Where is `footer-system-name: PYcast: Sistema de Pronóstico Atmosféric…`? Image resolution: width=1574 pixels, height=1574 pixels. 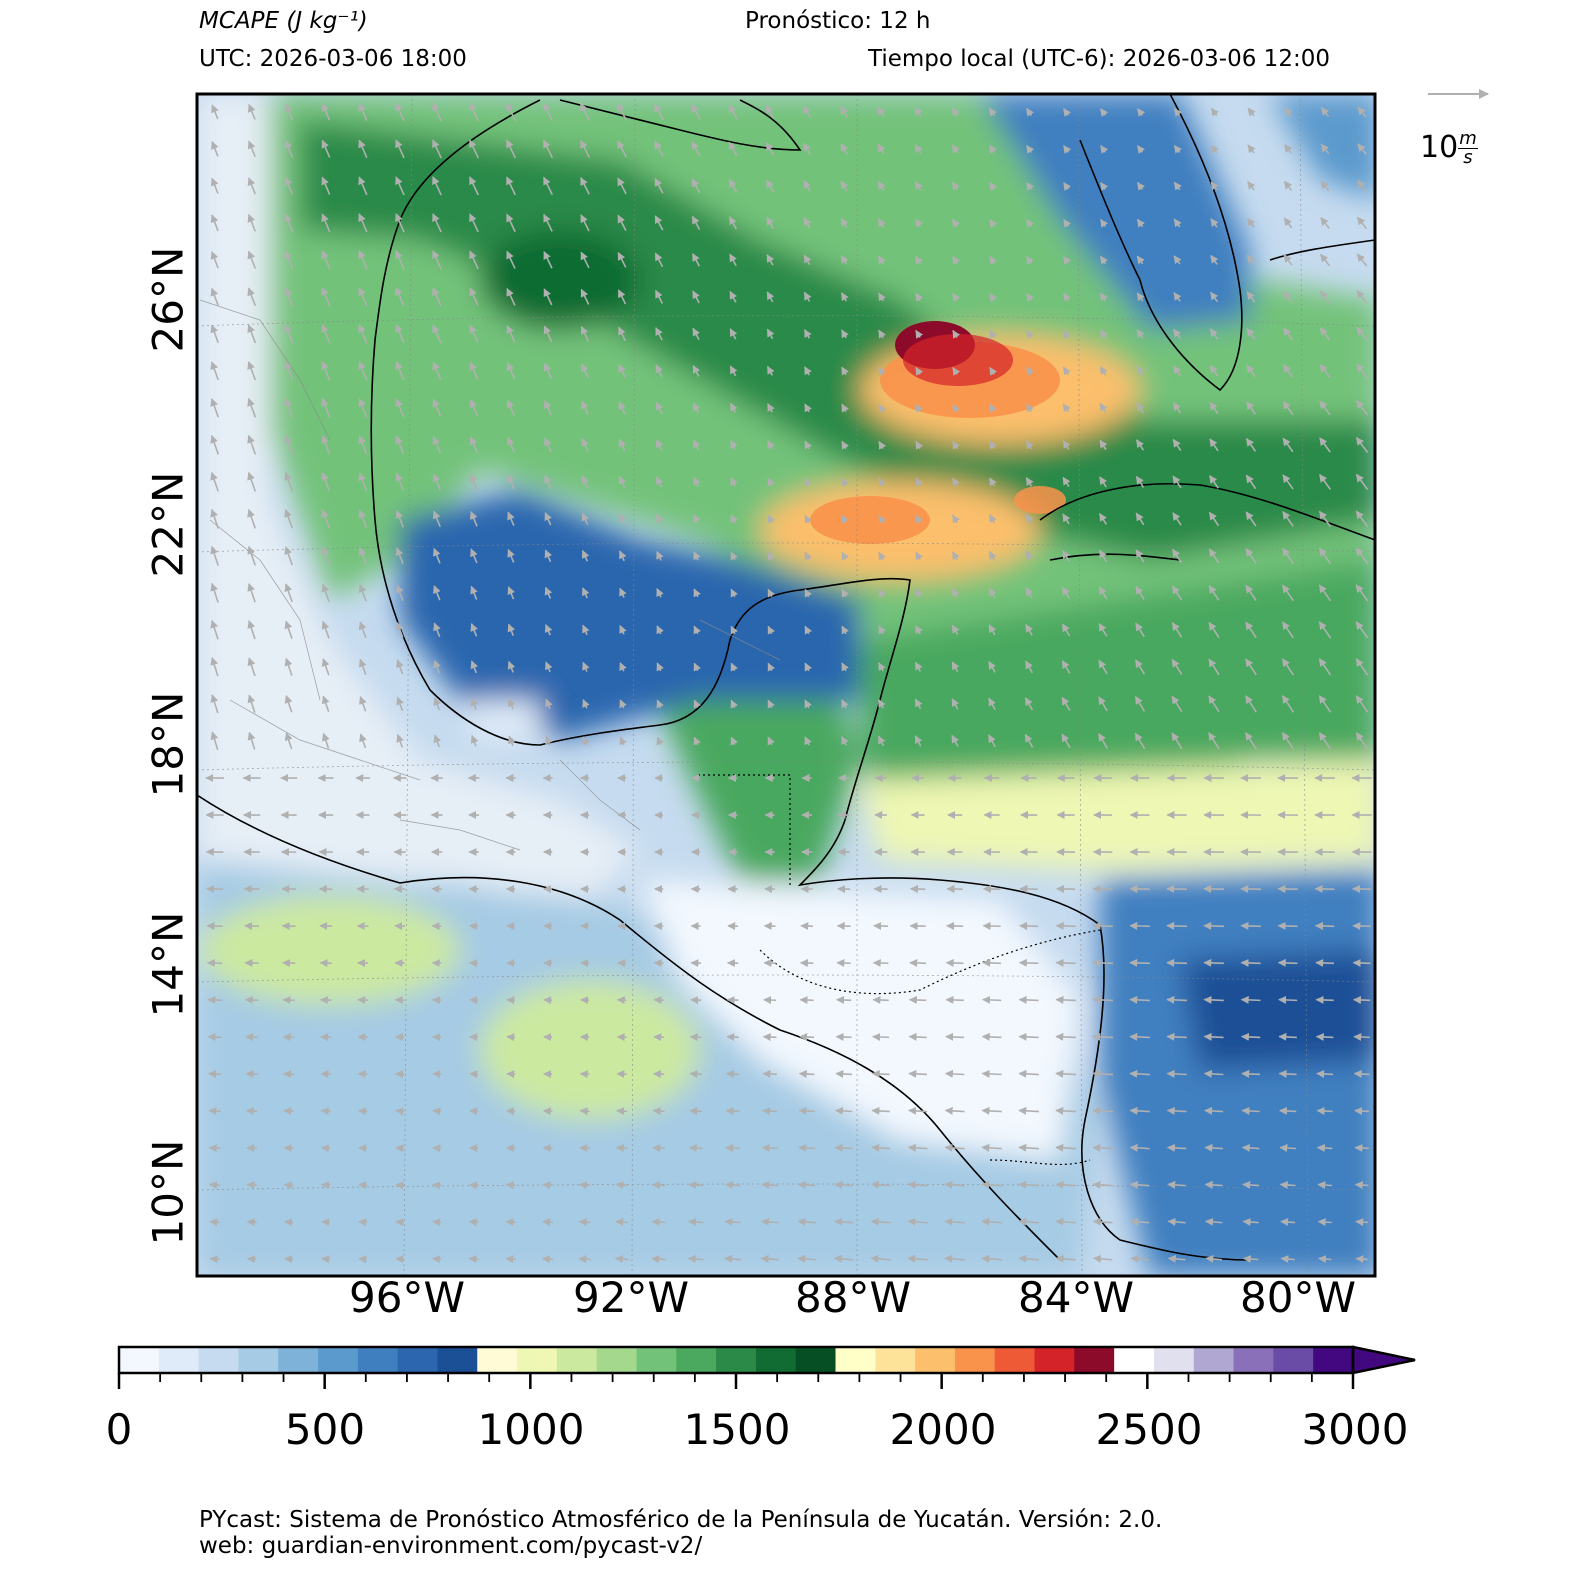
footer-system-name: PYcast: Sistema de Pronóstico Atmosféric… is located at coordinates (681, 1520).